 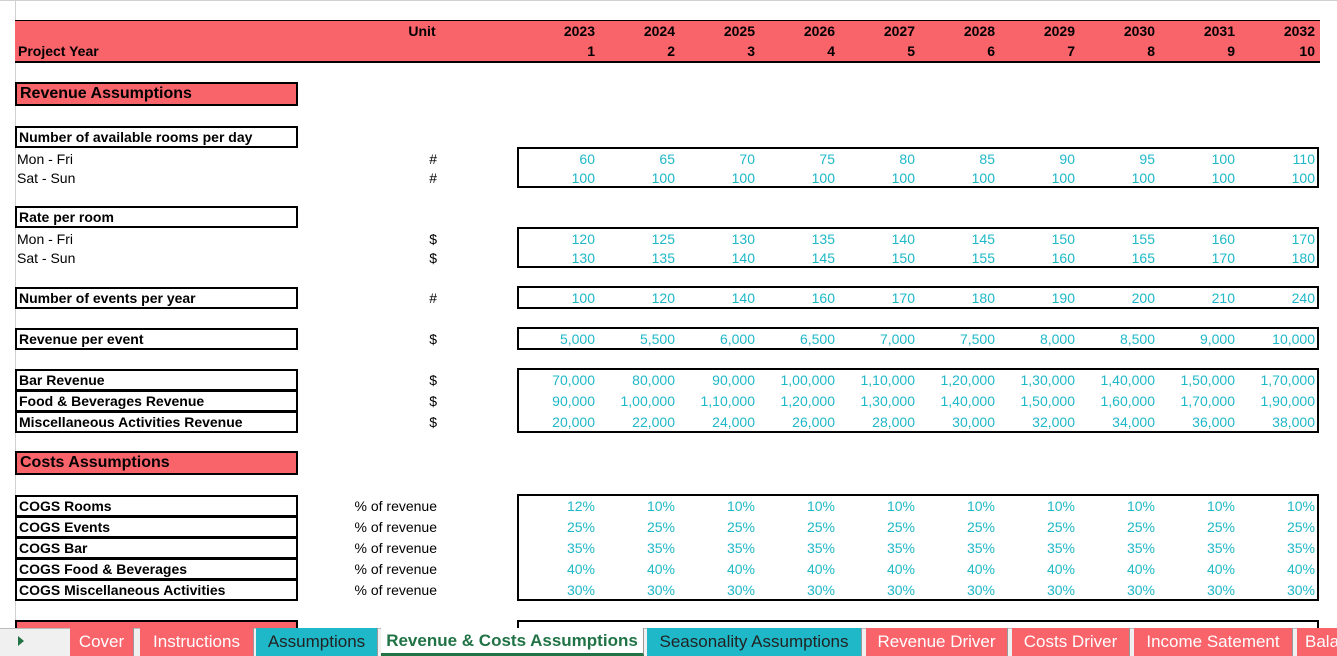 I want to click on data-box, so click(x=918, y=338).